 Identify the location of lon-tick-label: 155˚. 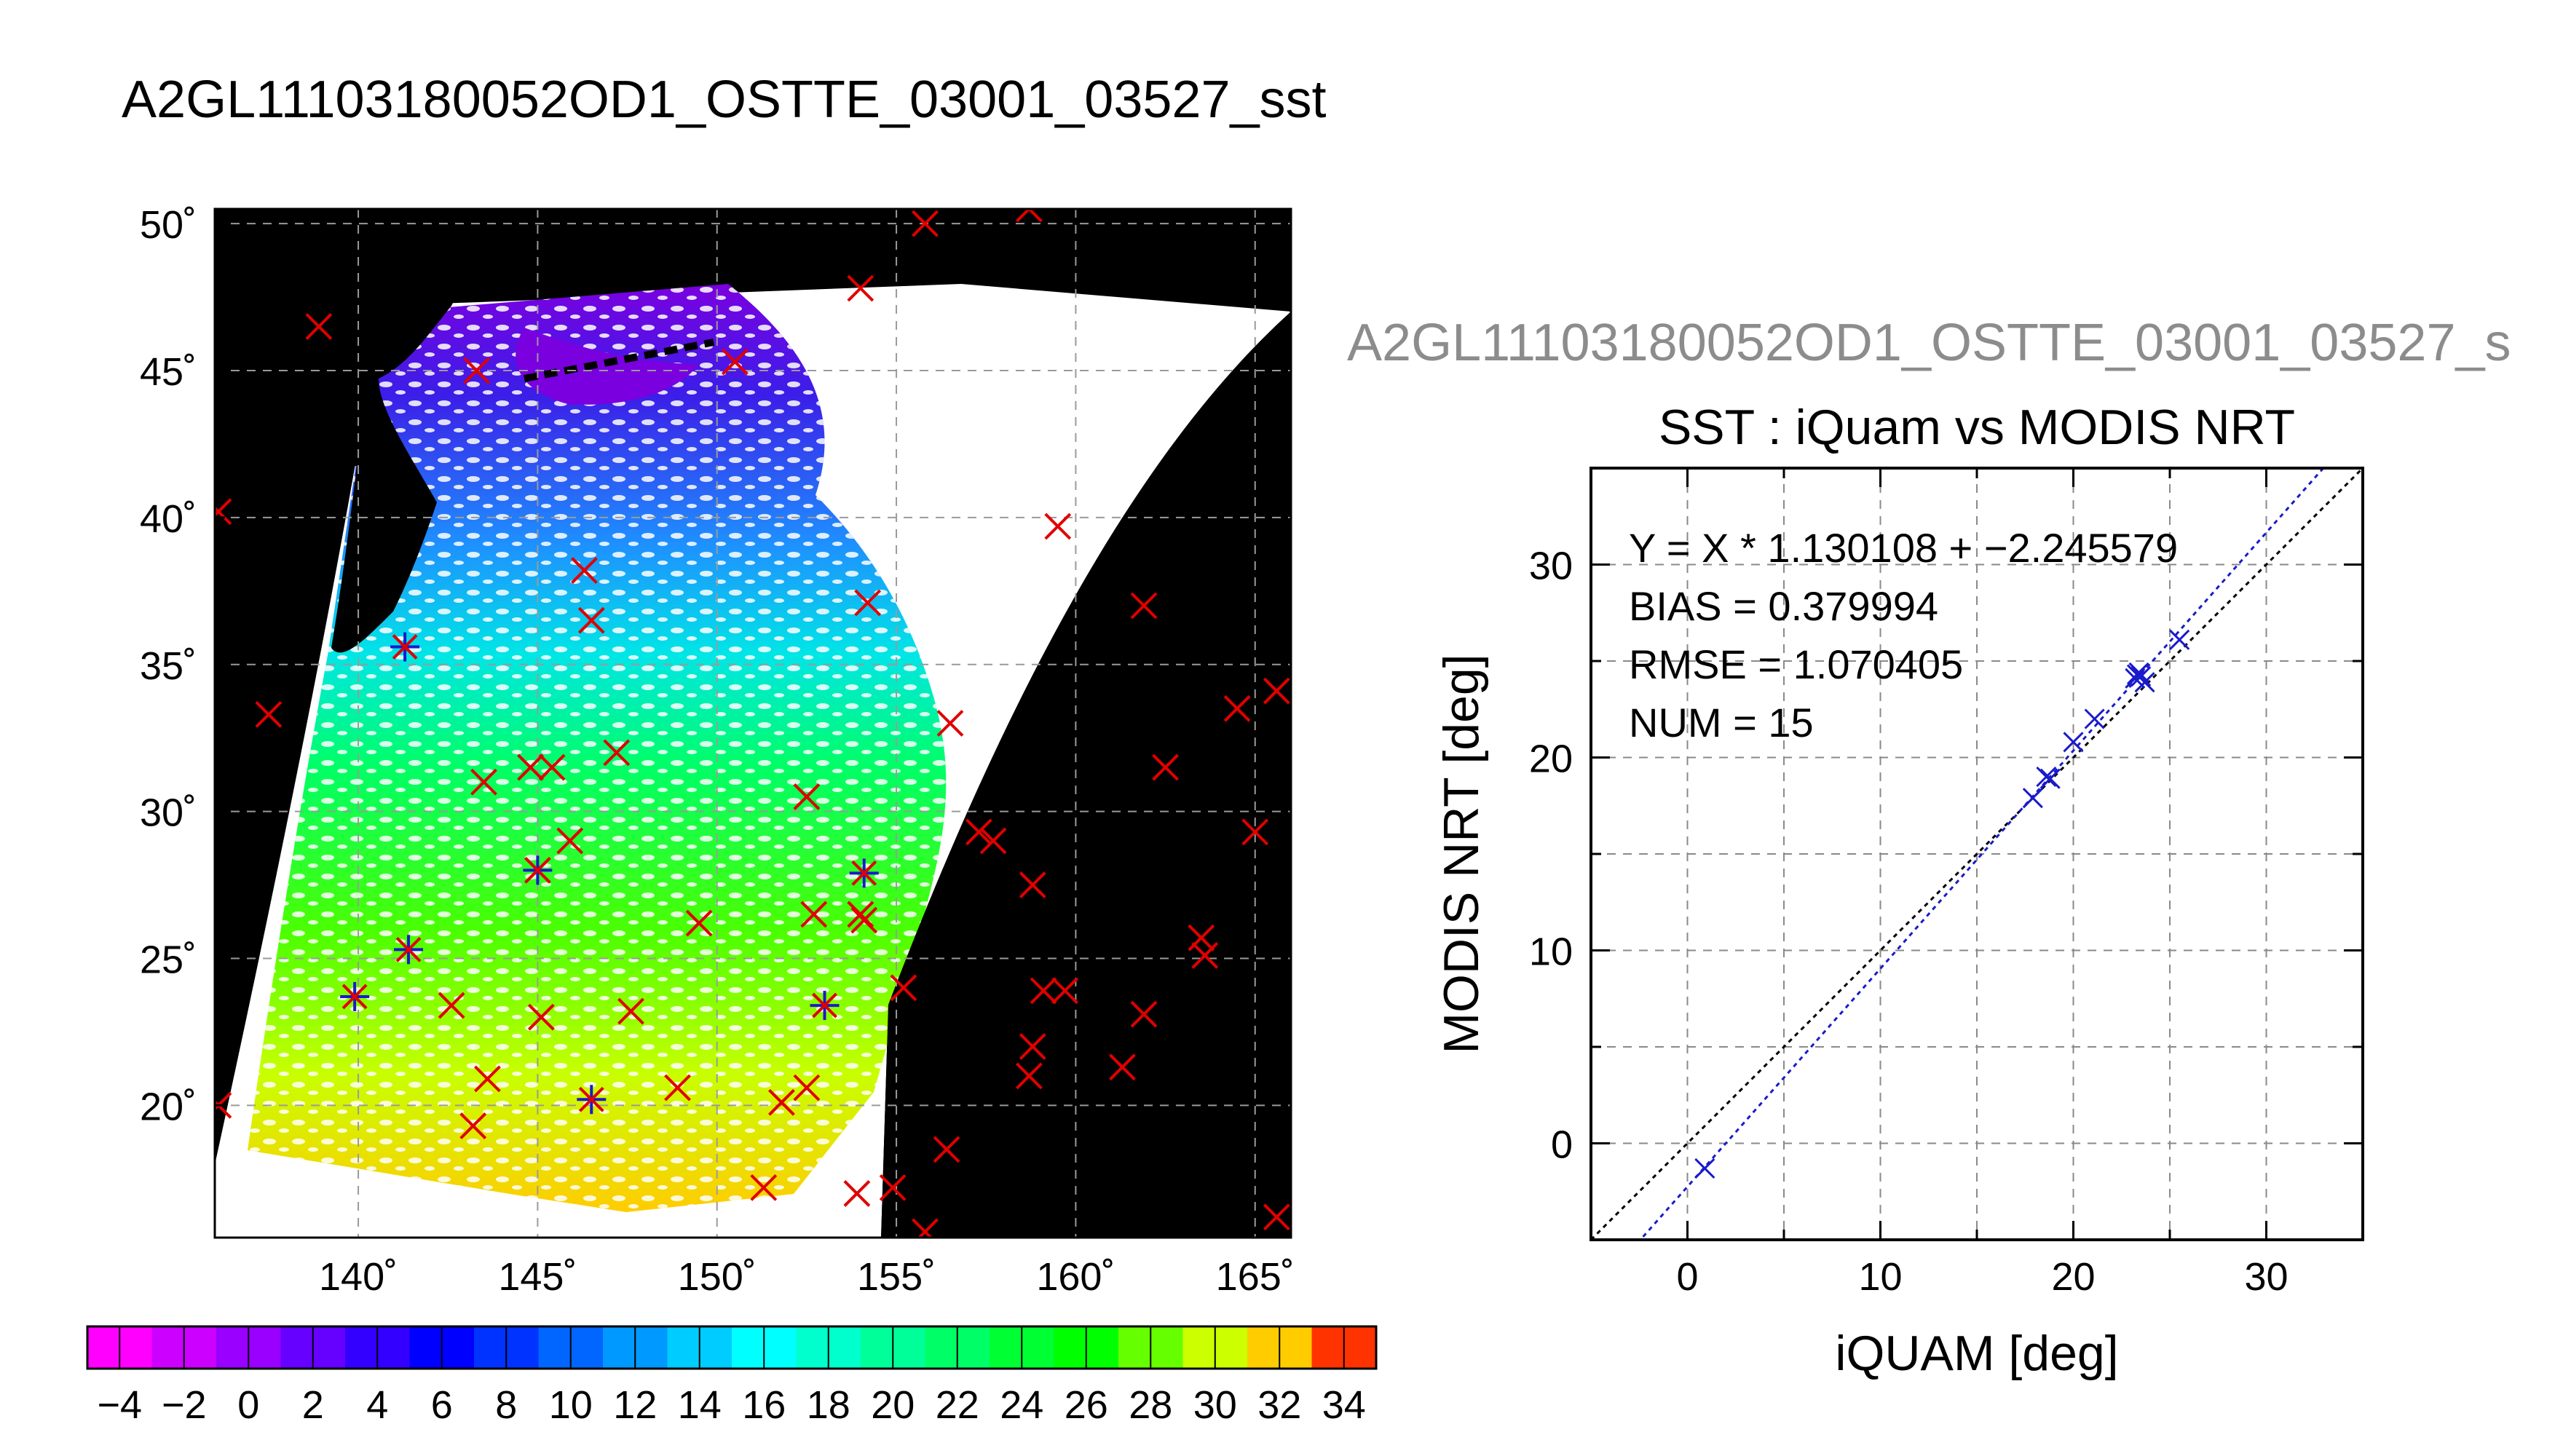
(896, 1277).